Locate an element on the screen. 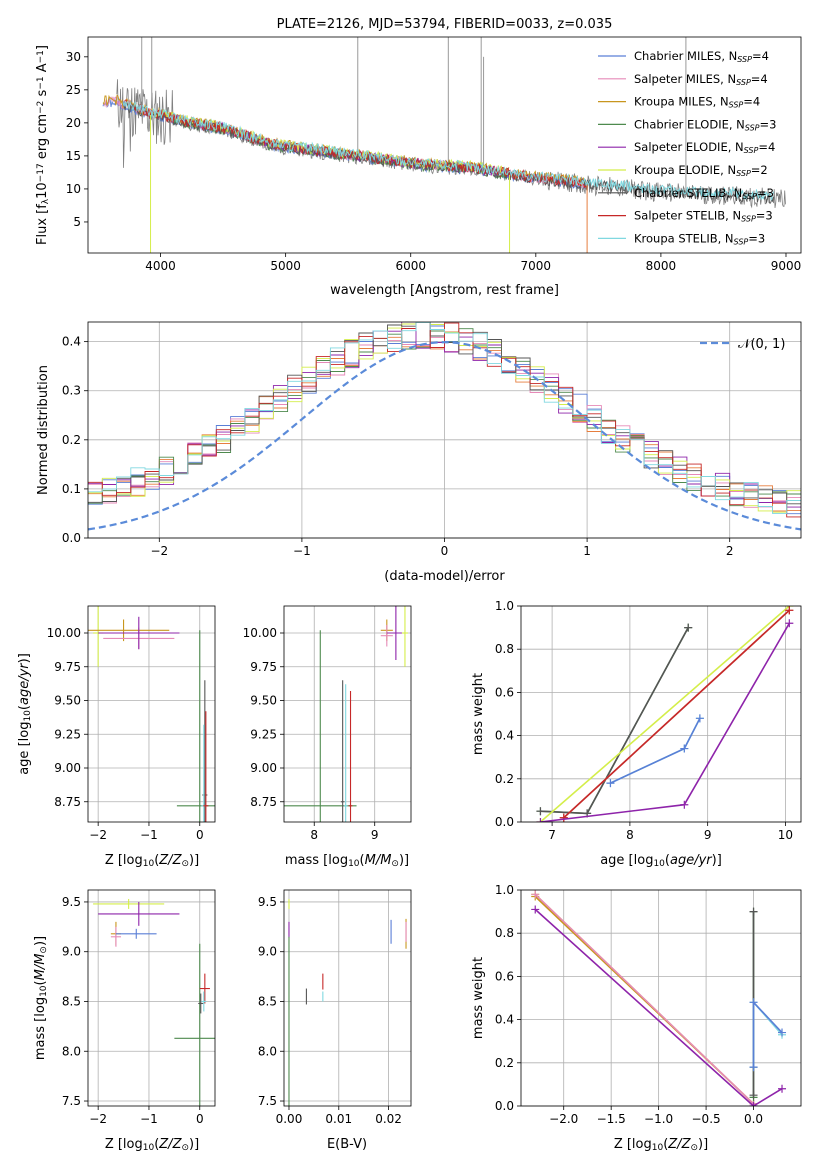 Image resolution: width=819 pixels, height=1170 pixels. axes: 8 9 8.75 9.00 9.25 9.50 9.75 10.00 is located at coordinates (327, 723).